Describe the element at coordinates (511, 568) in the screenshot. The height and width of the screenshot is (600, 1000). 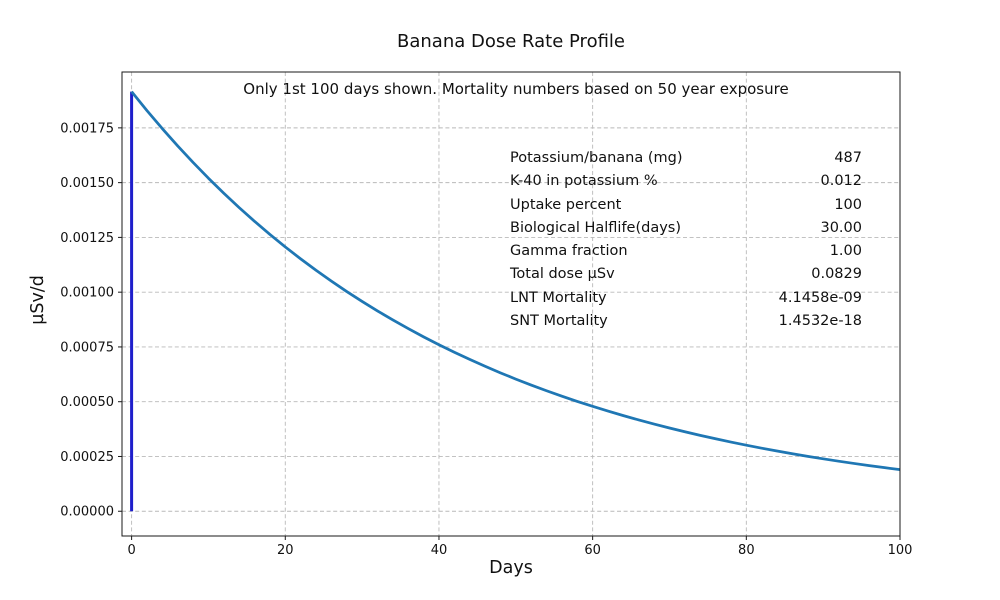
I see `x-axis-label: Days` at that location.